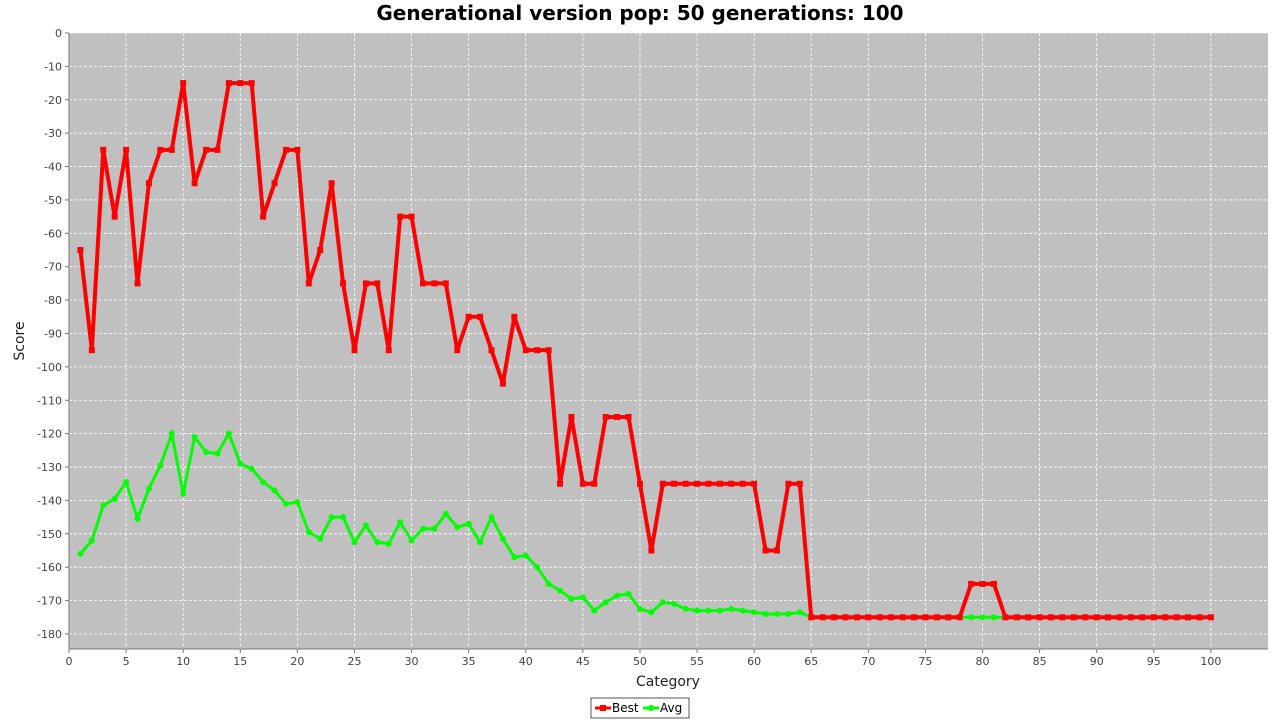 The width and height of the screenshot is (1280, 720). Describe the element at coordinates (53, 100) in the screenshot. I see `y-tick-label: -20` at that location.